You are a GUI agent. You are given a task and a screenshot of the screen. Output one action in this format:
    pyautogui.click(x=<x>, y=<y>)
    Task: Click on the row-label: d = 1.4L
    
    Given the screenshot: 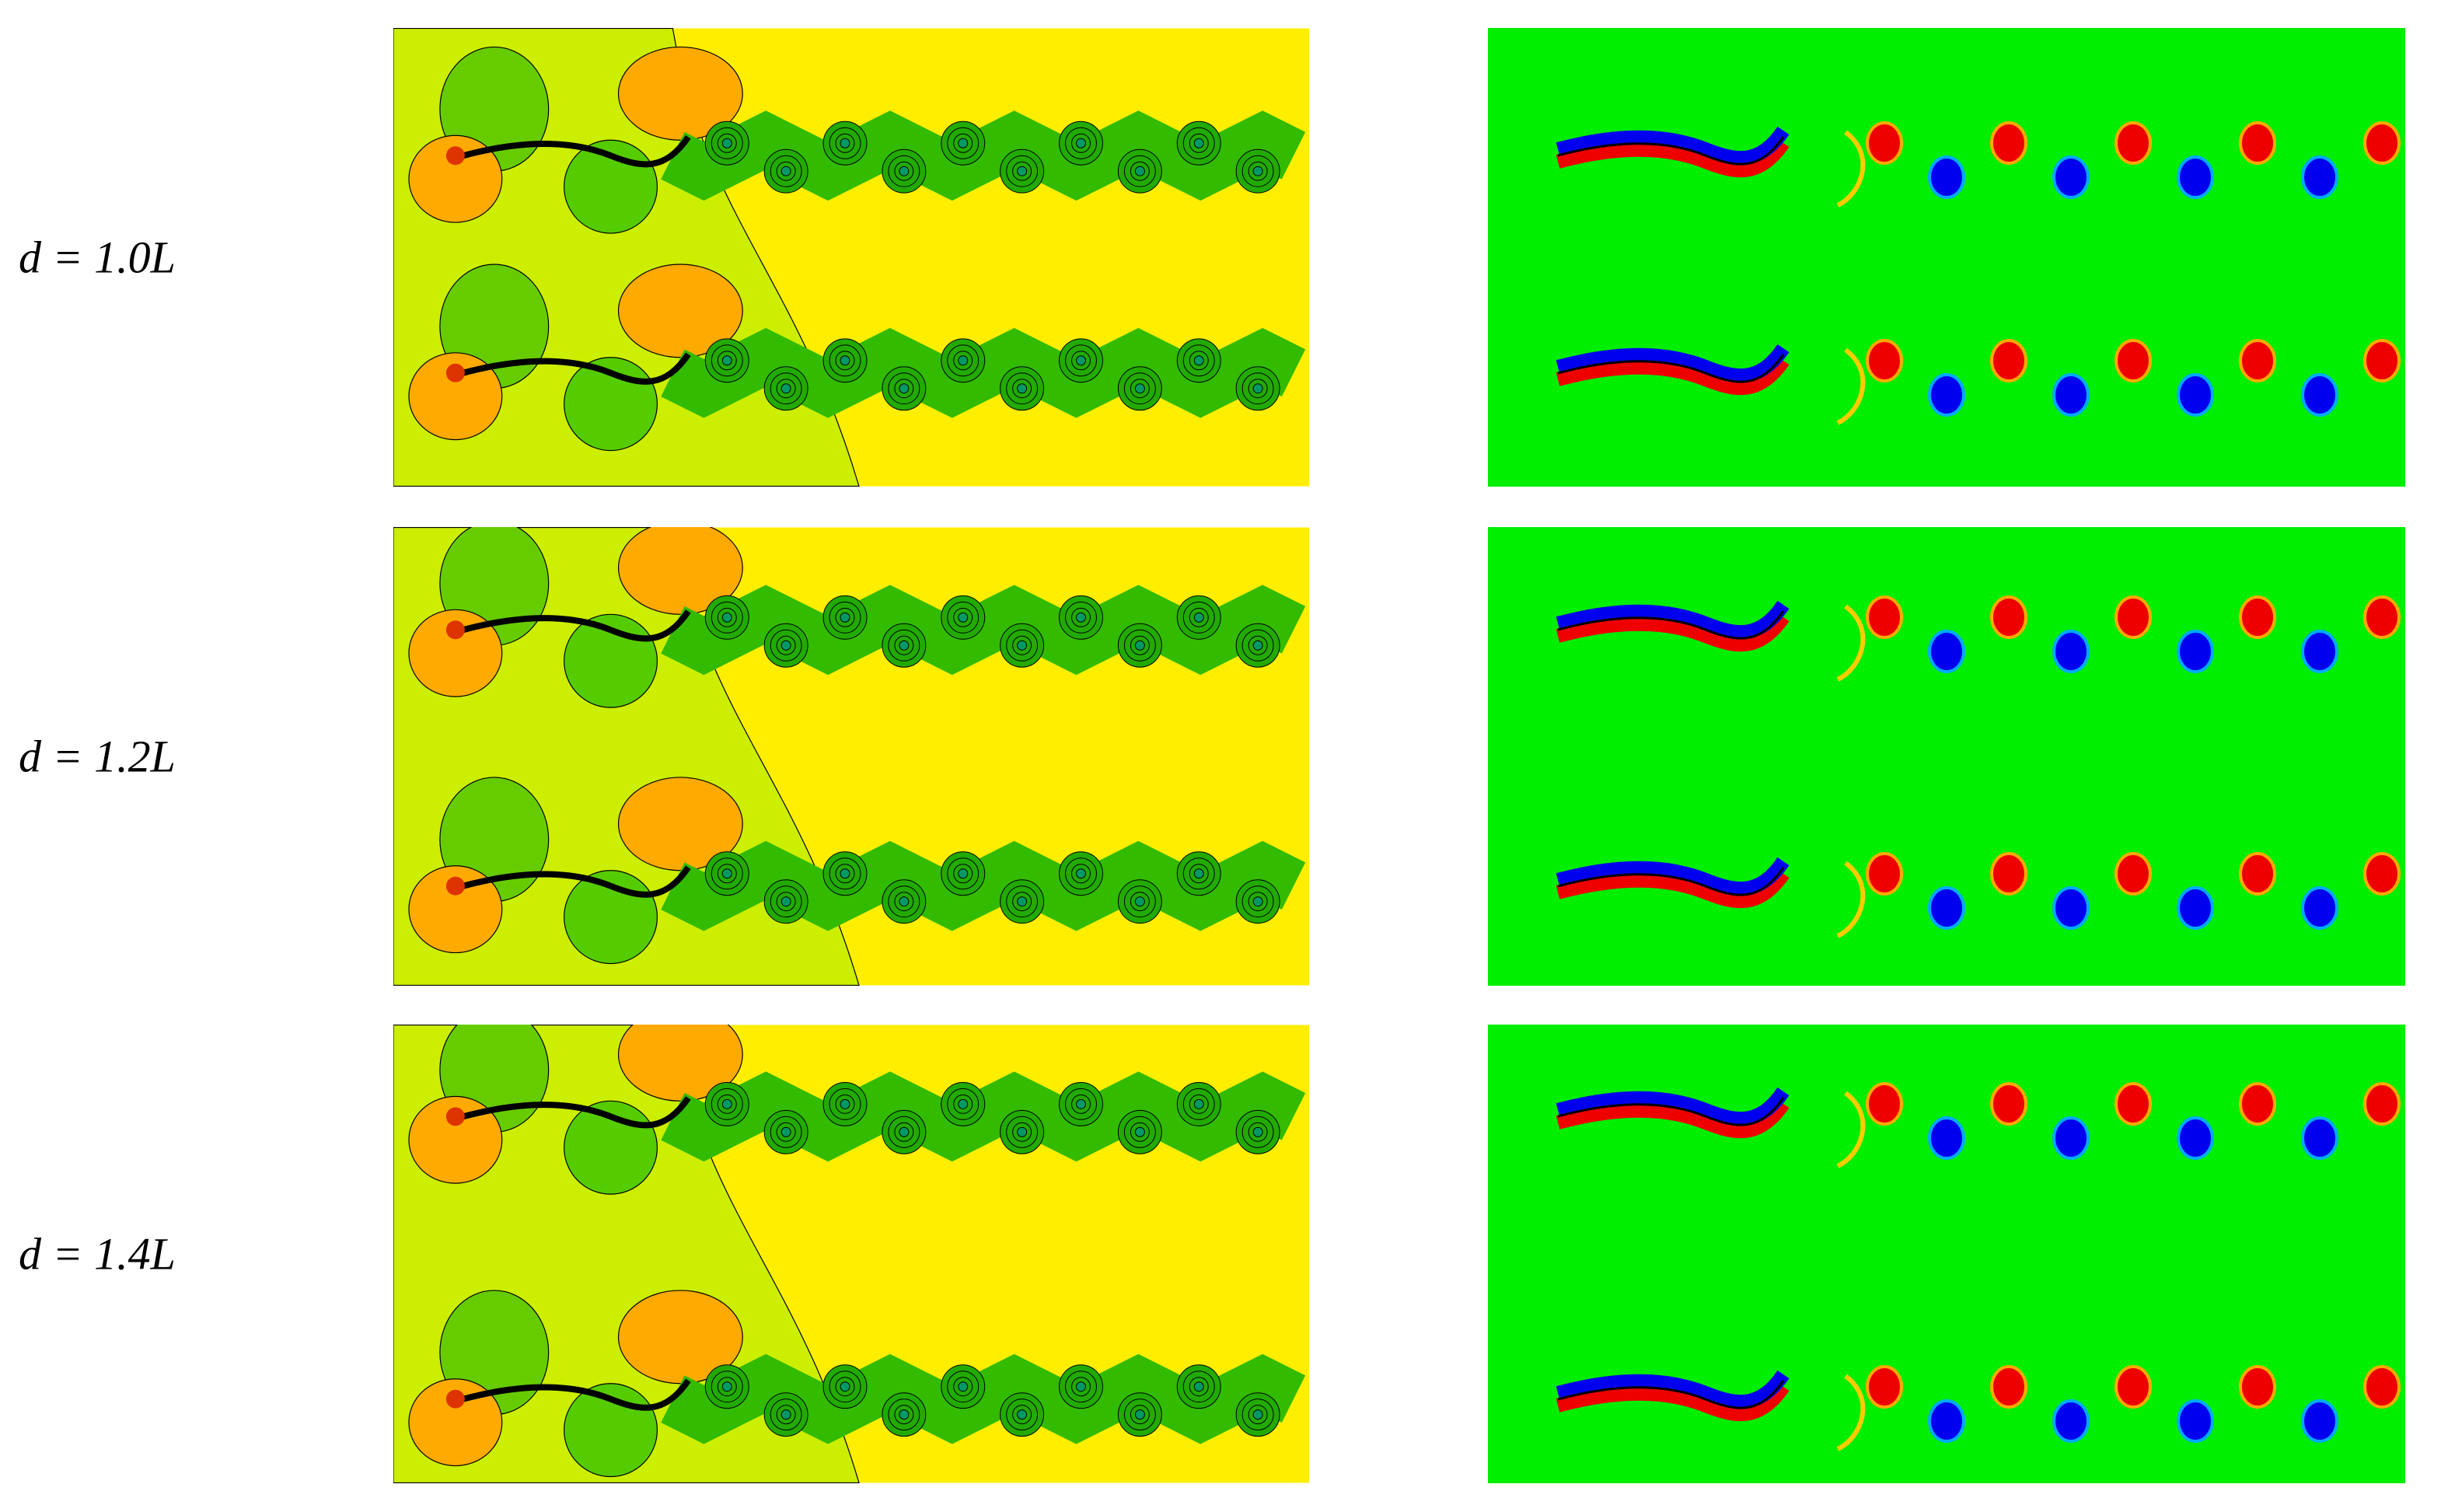 What is the action you would take?
    pyautogui.click(x=97, y=1254)
    